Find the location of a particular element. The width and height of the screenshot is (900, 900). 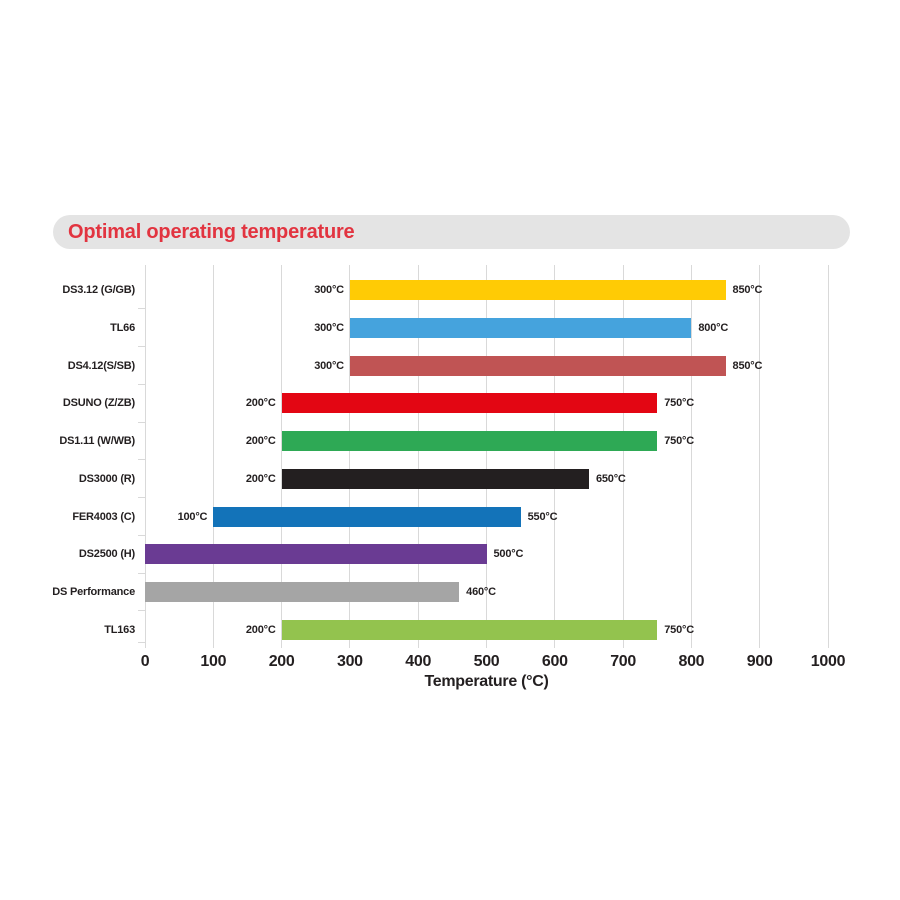

bar-end-value: 460°C is located at coordinates (481, 592).